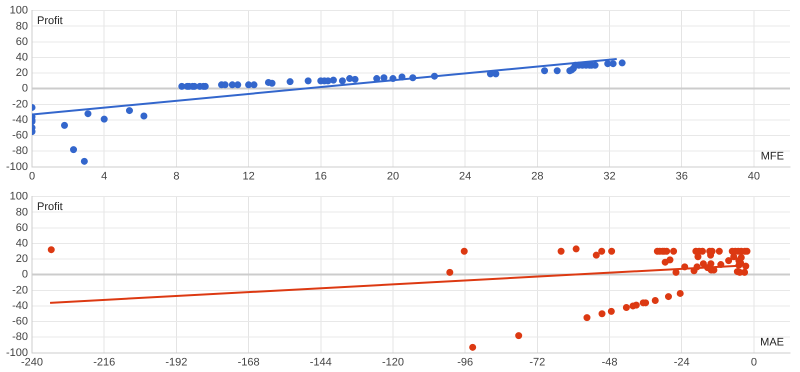 The height and width of the screenshot is (372, 800). What do you see at coordinates (537, 176) in the screenshot?
I see `x-tick-label: 28` at bounding box center [537, 176].